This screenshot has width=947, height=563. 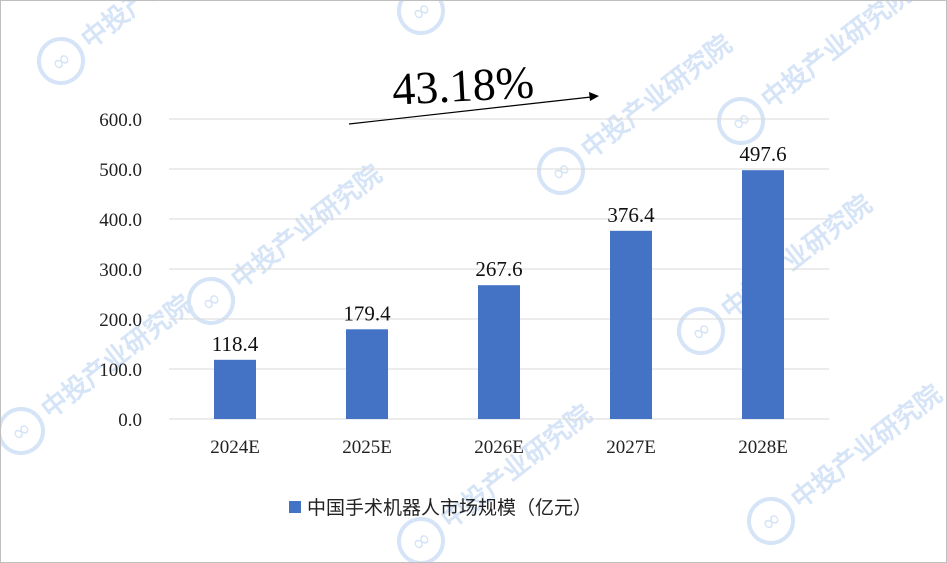 What do you see at coordinates (235, 447) in the screenshot?
I see `x-tick-label: 2024E` at bounding box center [235, 447].